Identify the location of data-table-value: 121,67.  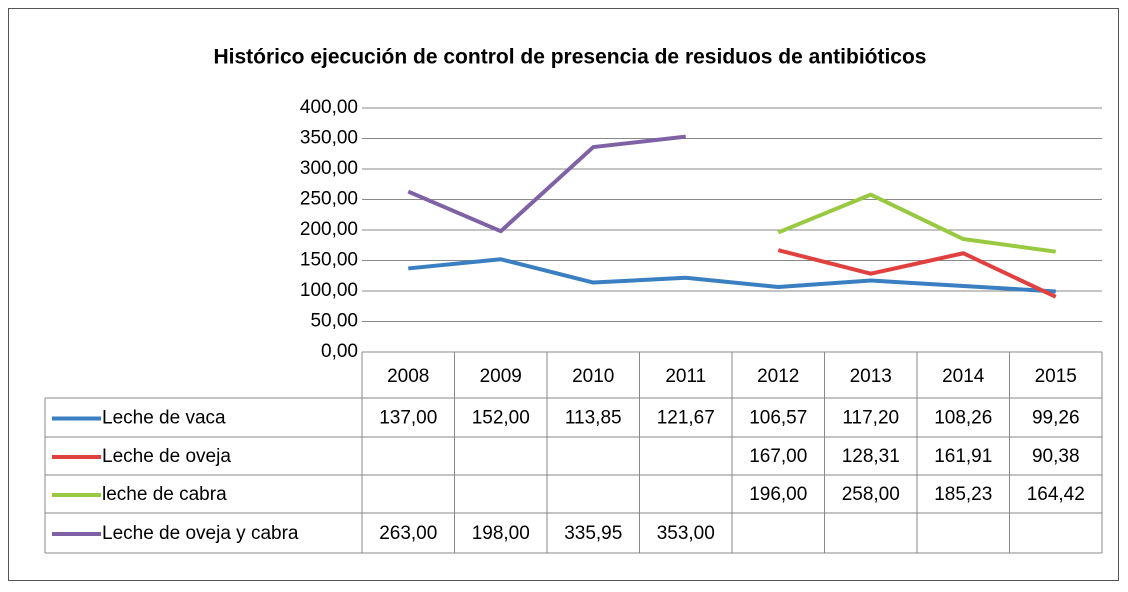
(686, 418).